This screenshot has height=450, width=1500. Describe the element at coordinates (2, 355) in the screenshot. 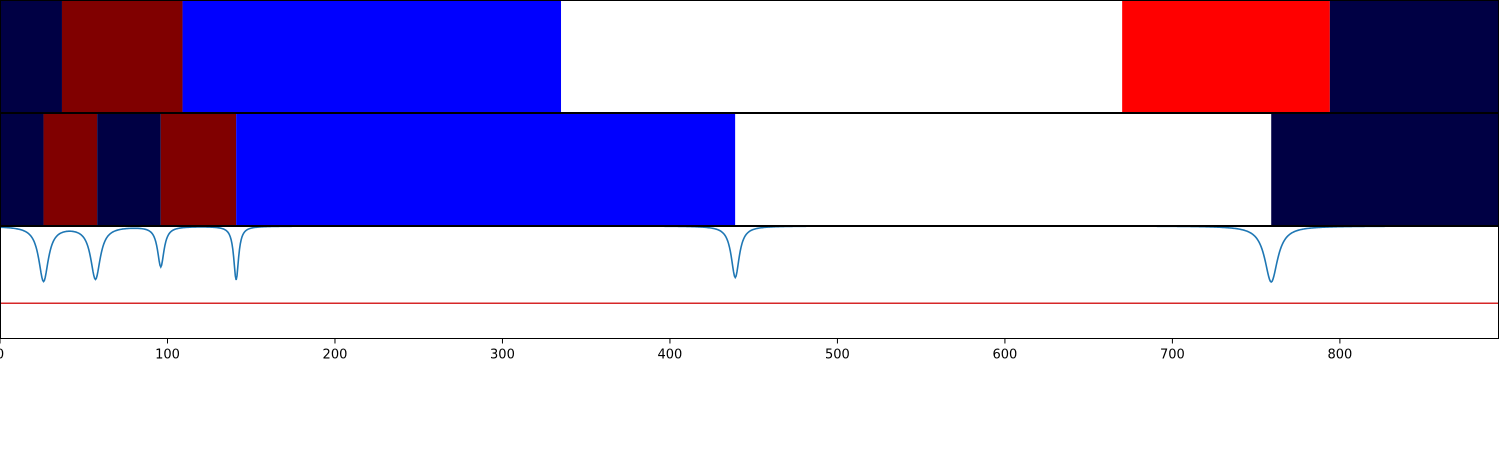

I see `x-tick-label-0: 0` at that location.